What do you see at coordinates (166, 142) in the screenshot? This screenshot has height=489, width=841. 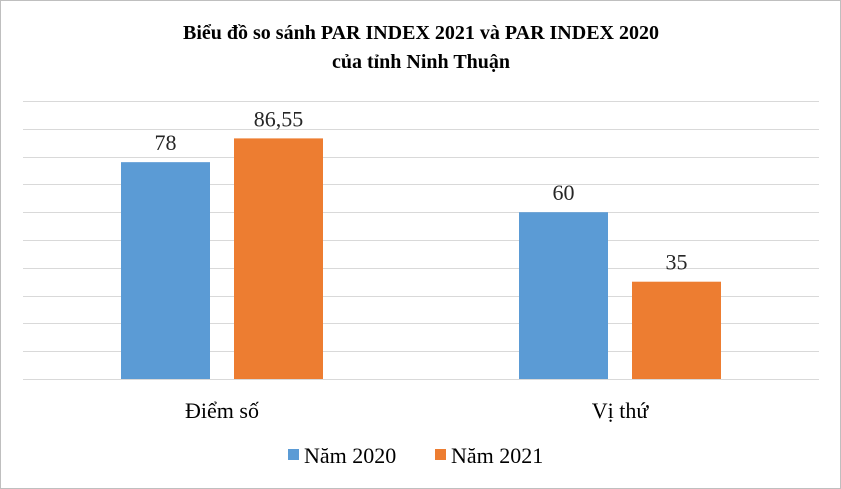 I see `data-label: 78` at bounding box center [166, 142].